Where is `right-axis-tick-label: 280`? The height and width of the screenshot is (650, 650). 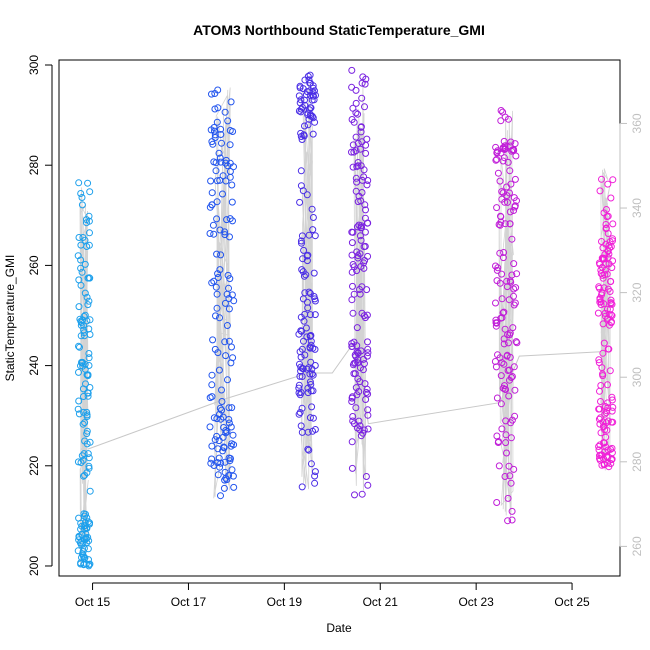 right-axis-tick-label: 280 is located at coordinates (637, 461).